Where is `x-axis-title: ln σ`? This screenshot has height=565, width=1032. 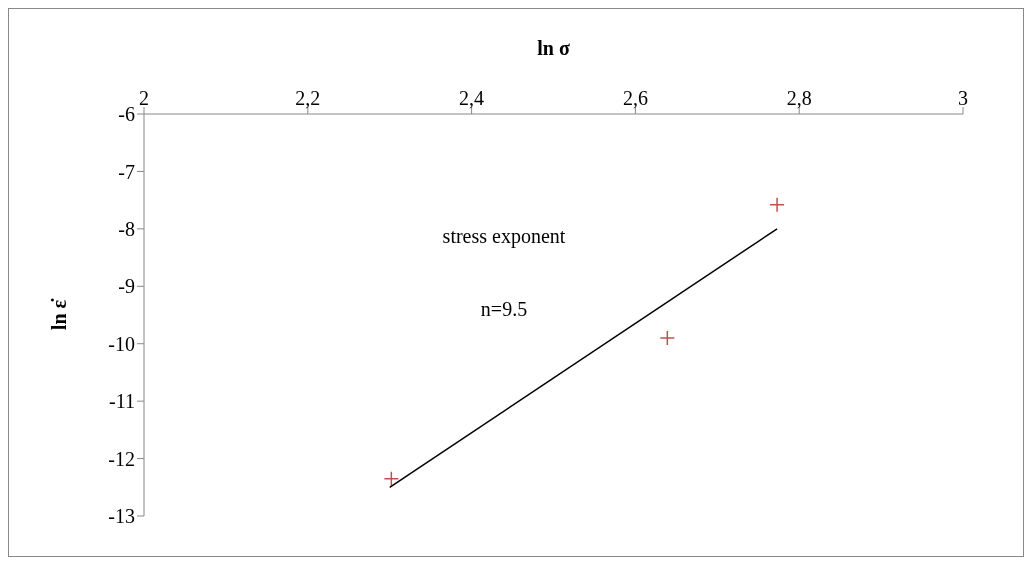
x-axis-title: ln σ is located at coordinates (553, 48).